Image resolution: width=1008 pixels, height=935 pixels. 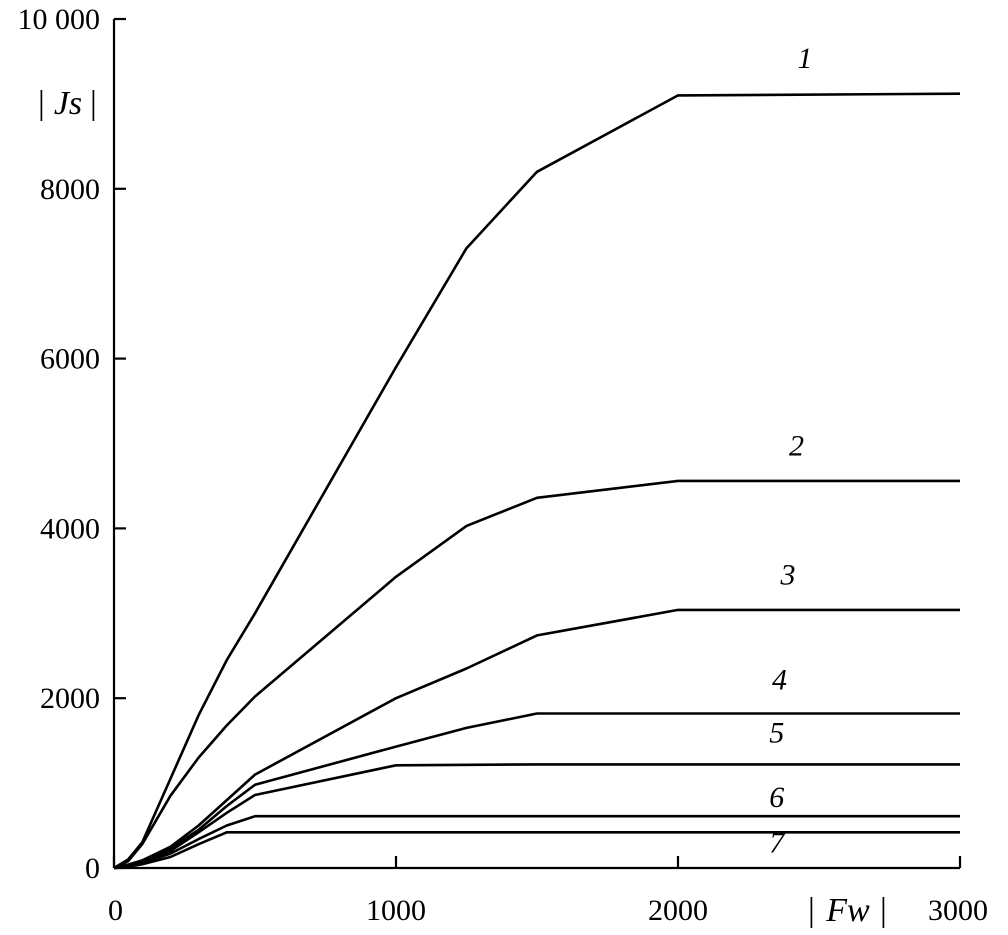 What do you see at coordinates (678, 910) in the screenshot?
I see `x-tick-label: 2000` at bounding box center [678, 910].